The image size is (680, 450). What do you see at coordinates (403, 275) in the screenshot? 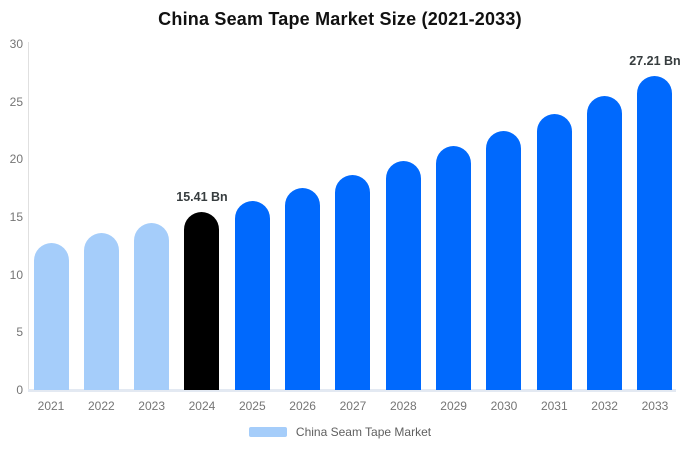
I see `bar-2028` at bounding box center [403, 275].